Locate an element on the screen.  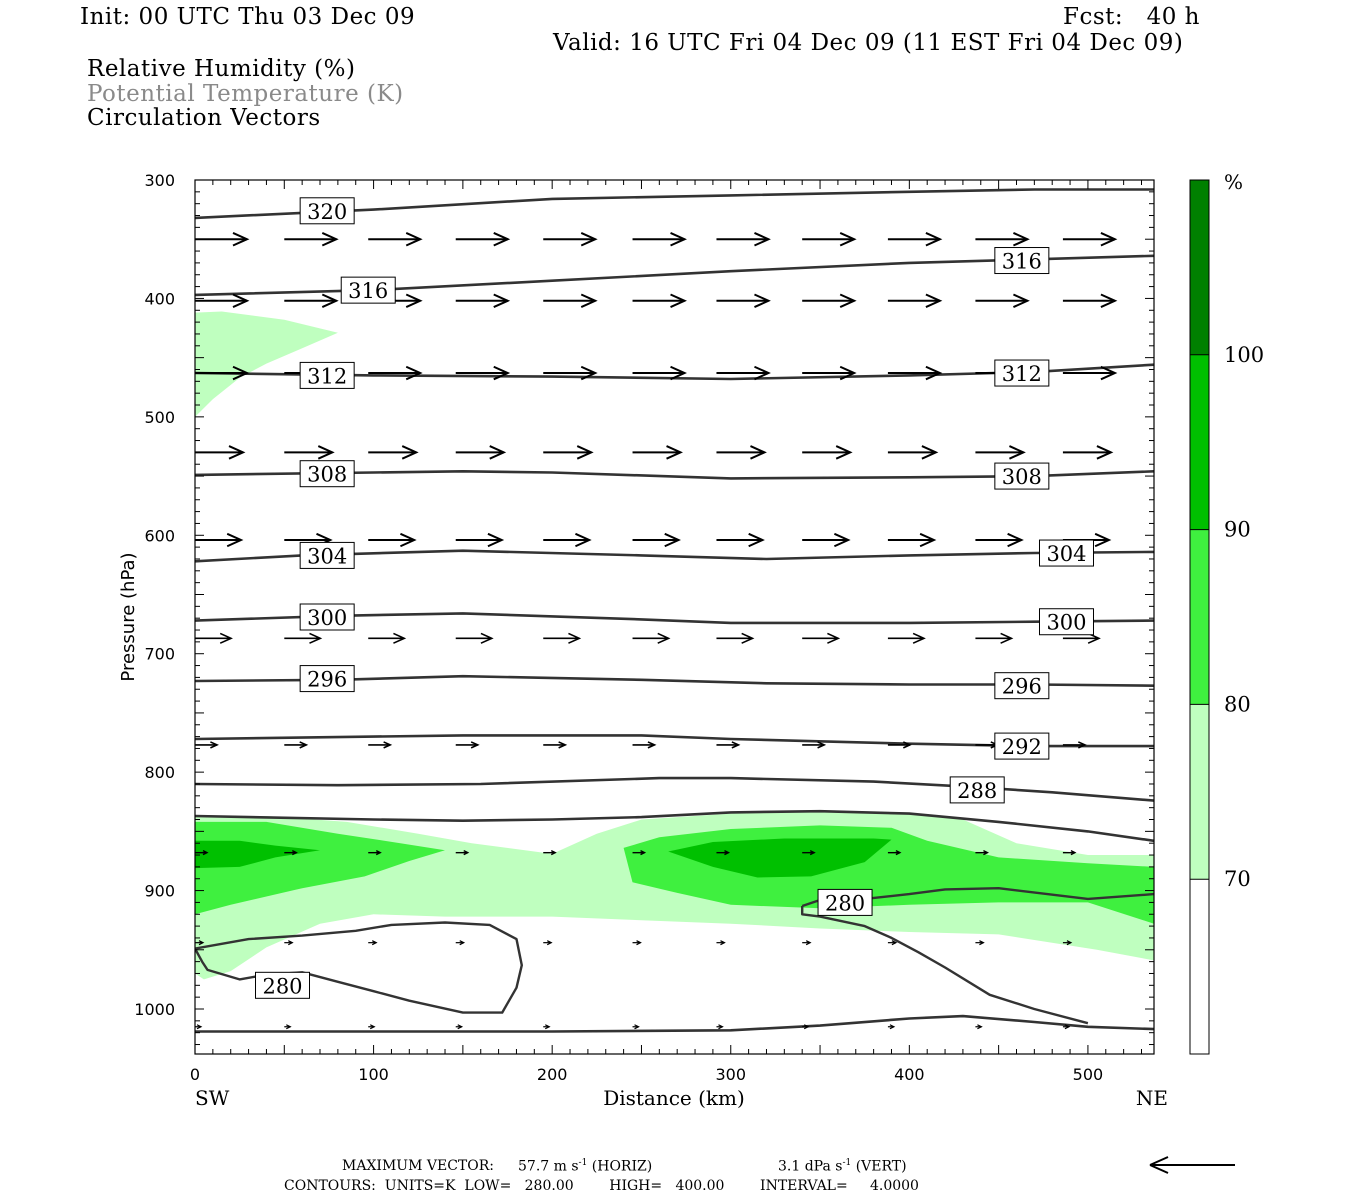
y-tick-label: 900 is located at coordinates (159, 891).